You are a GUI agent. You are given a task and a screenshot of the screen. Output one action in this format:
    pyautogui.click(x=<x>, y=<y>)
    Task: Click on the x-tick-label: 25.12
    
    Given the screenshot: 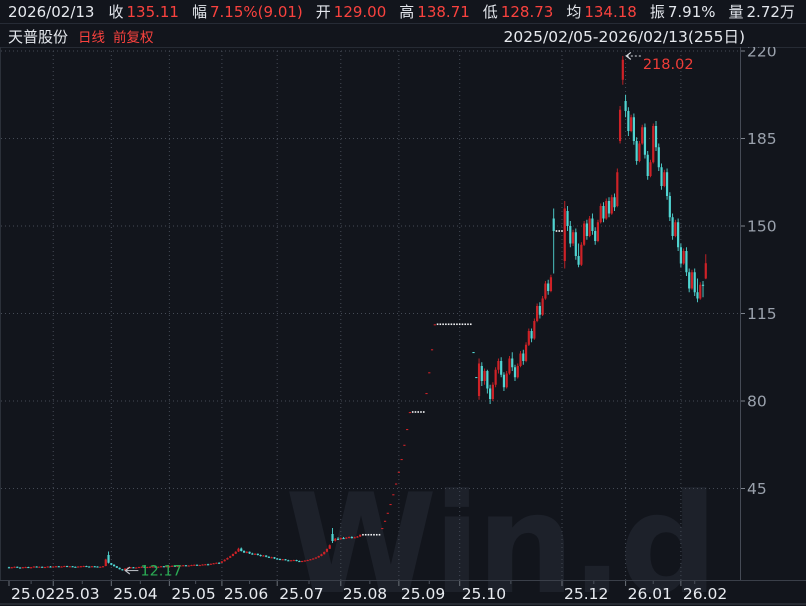 What is the action you would take?
    pyautogui.click(x=586, y=594)
    